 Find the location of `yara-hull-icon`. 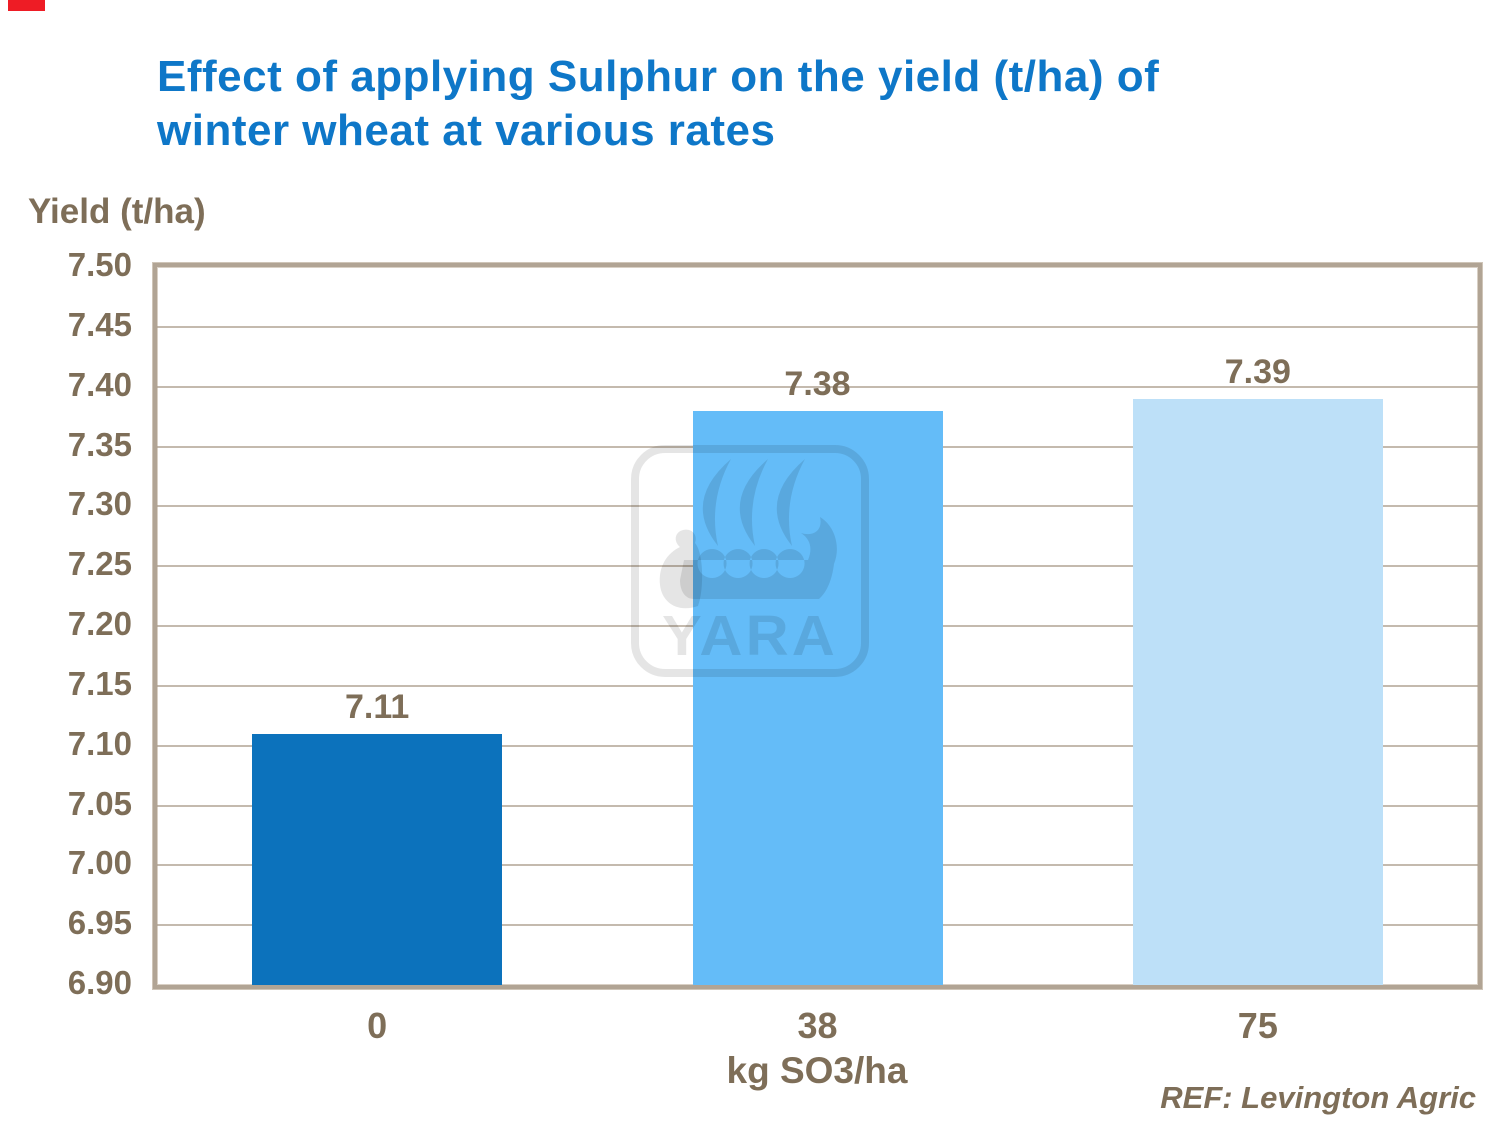

yara-hull-icon is located at coordinates (758, 558).